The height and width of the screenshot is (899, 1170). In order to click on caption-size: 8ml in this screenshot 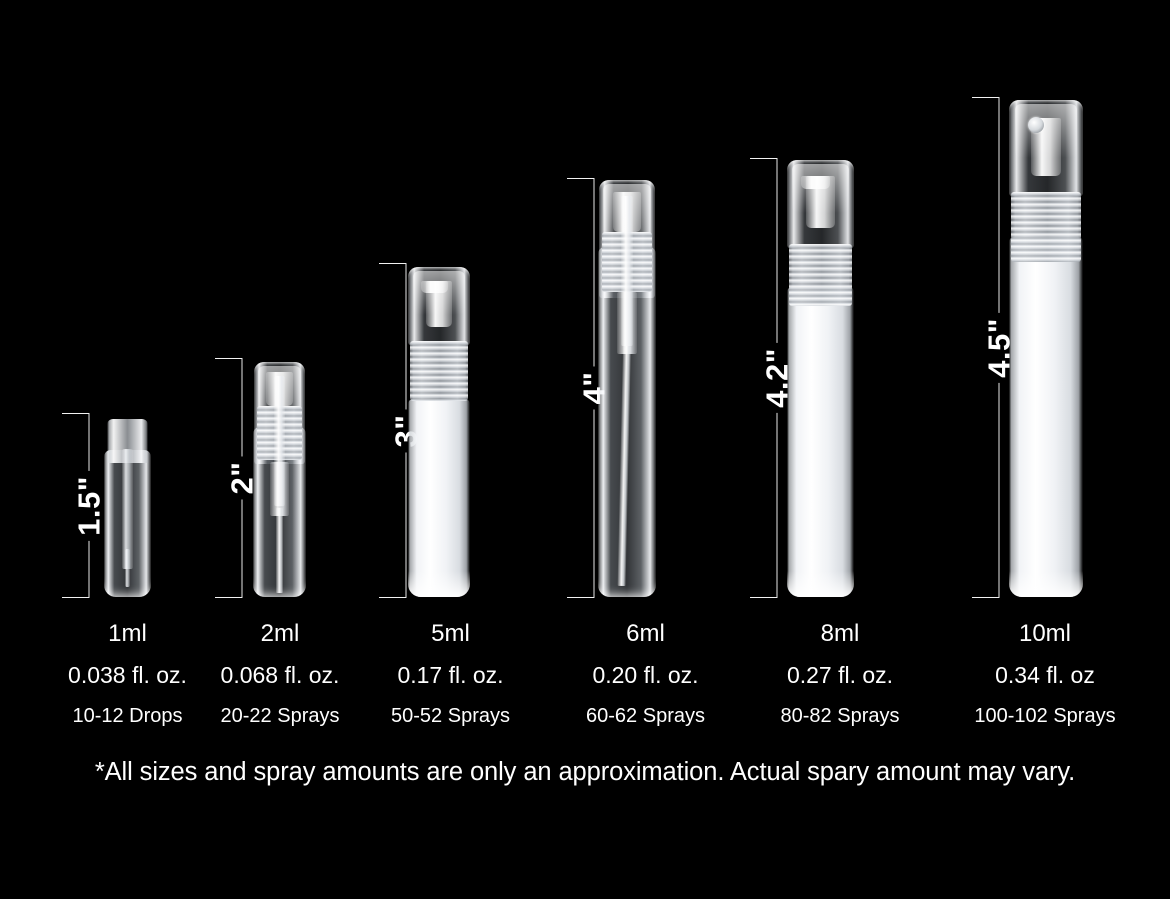, I will do `click(840, 633)`.